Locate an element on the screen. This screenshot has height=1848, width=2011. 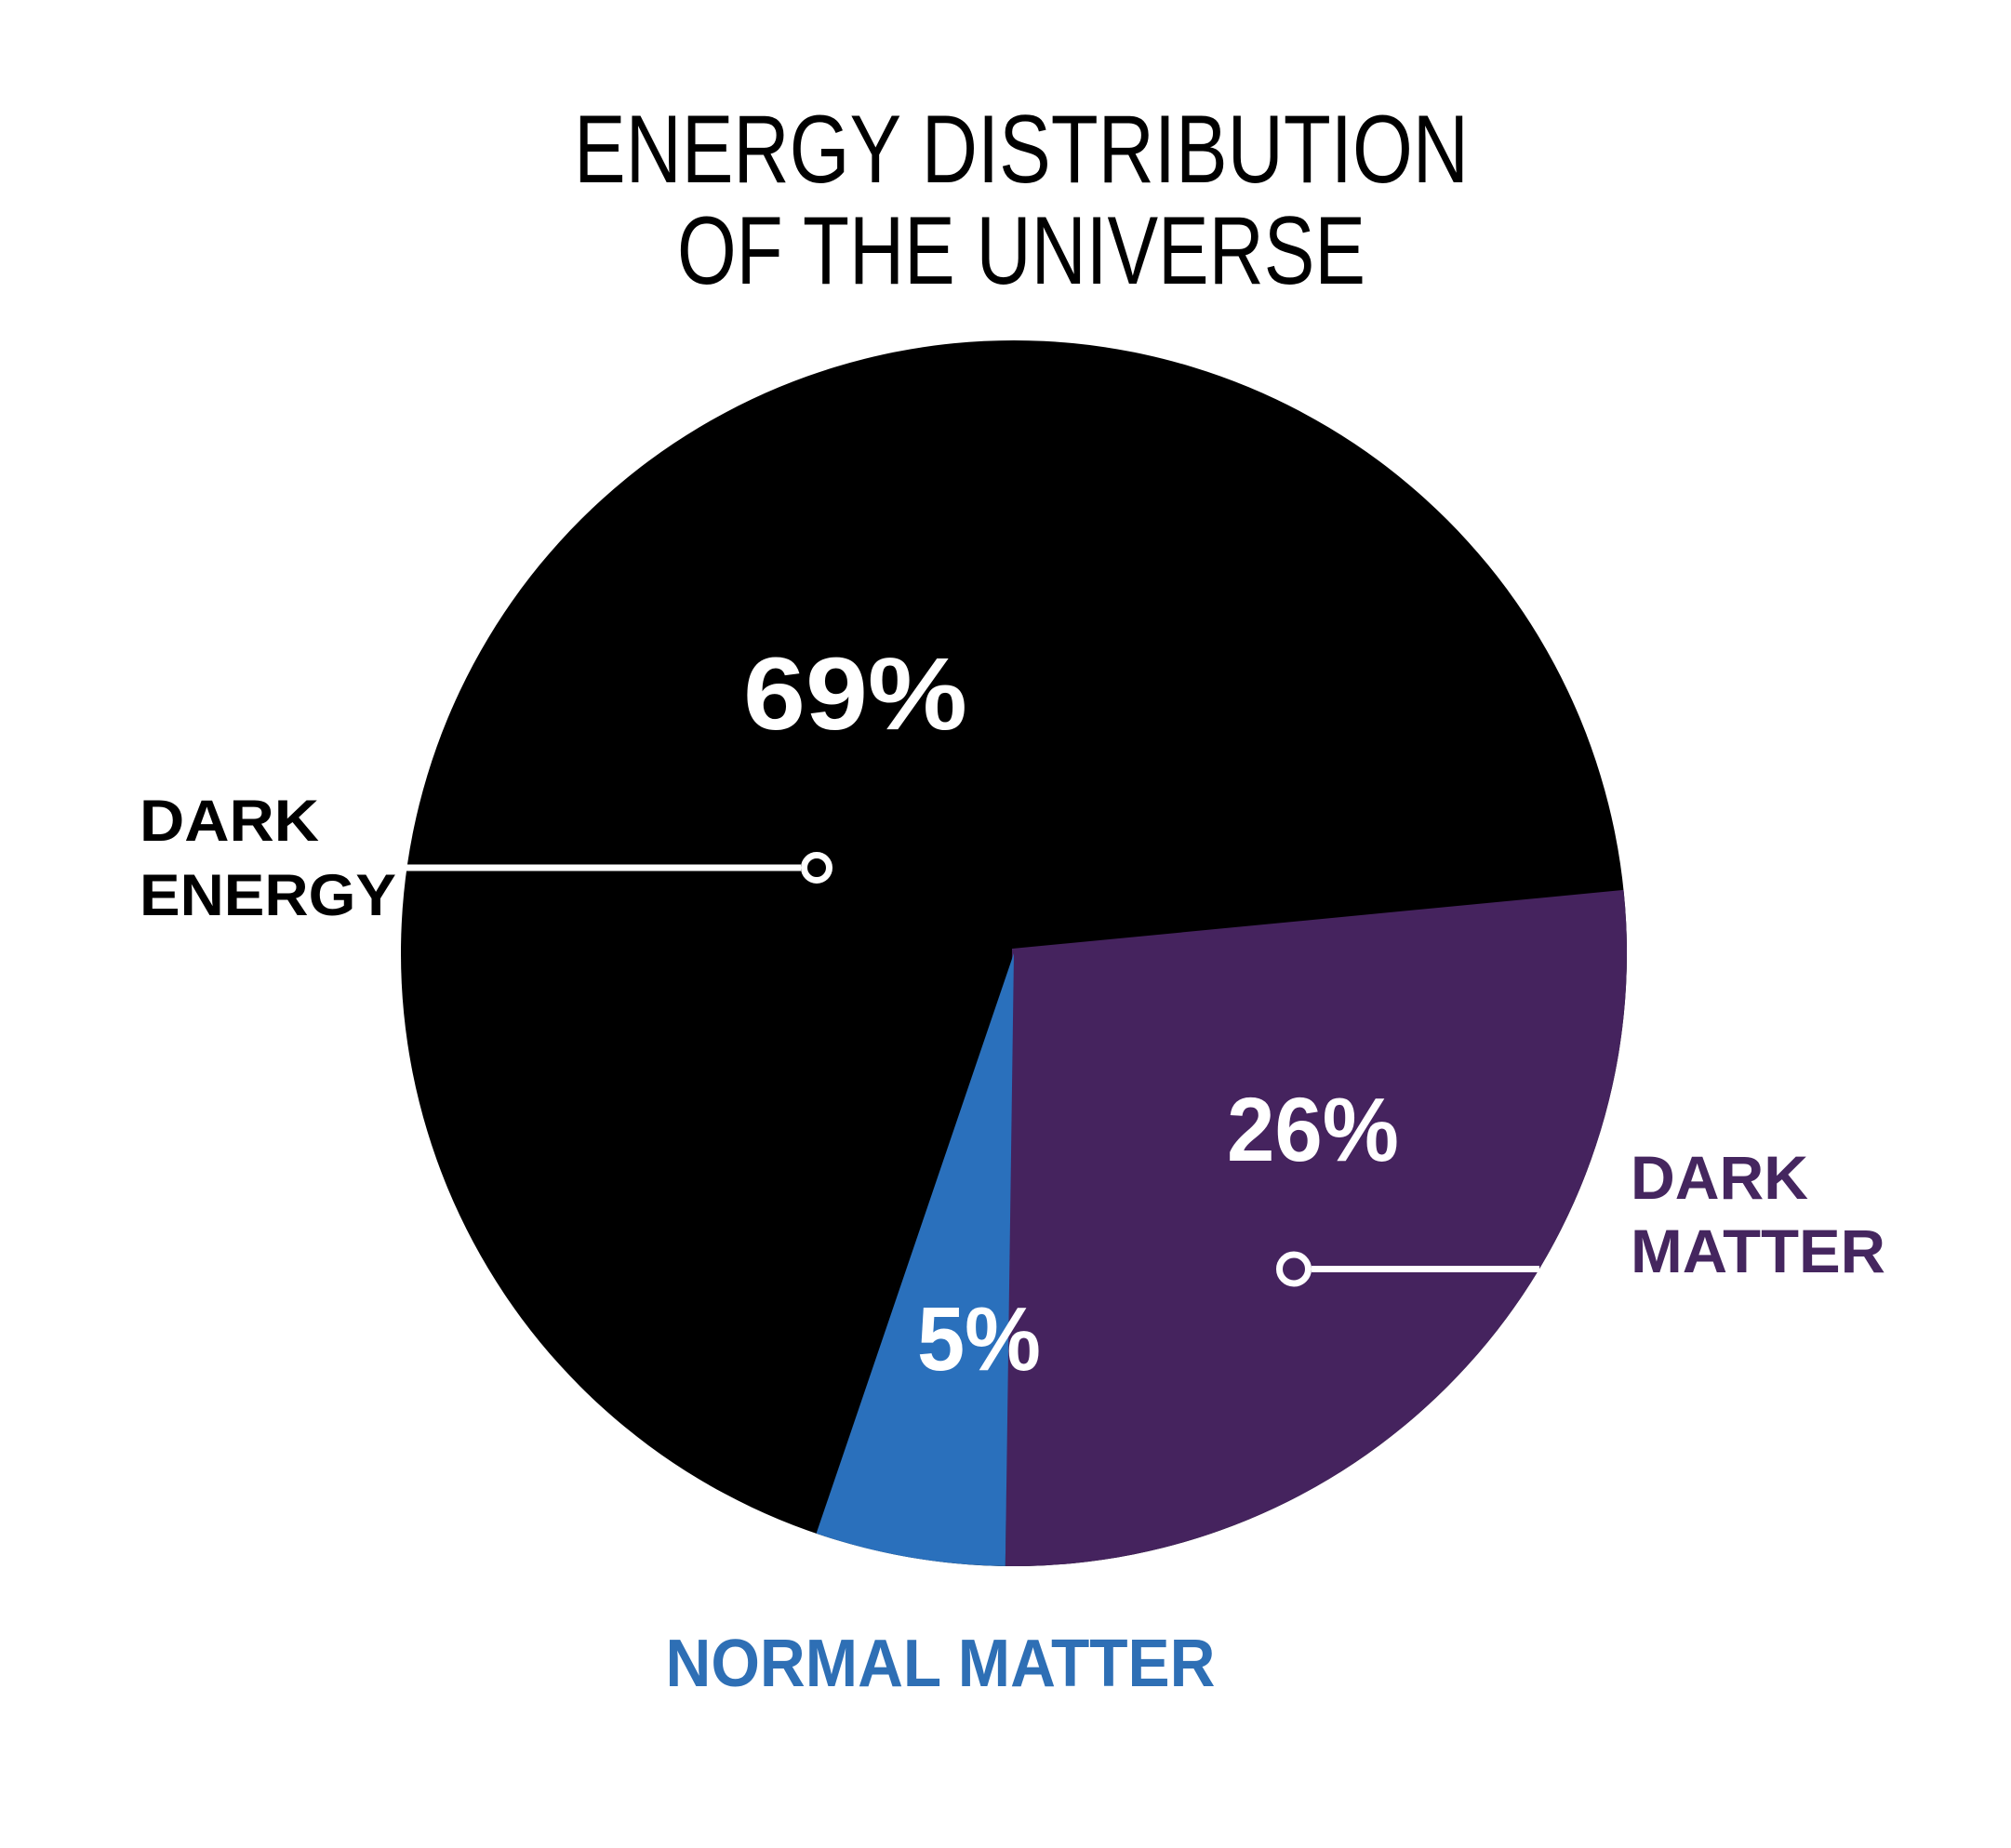
svg-text: ENERGY DISTRIBUTION is located at coordinates (1022, 150).